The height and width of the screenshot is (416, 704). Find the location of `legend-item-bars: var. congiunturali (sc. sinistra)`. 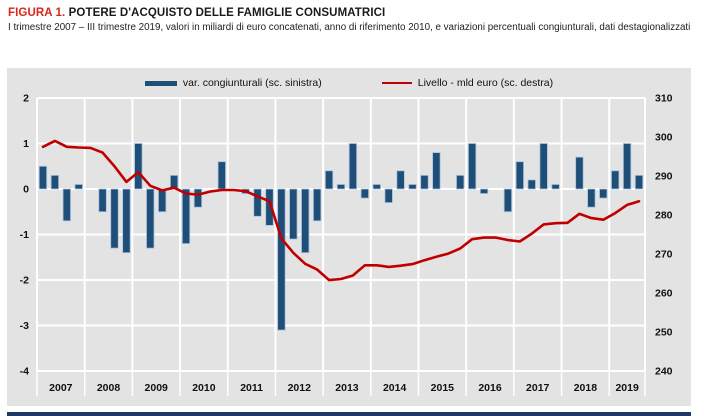

legend-item-bars: var. congiunturali (sc. sinistra) is located at coordinates (233, 83).